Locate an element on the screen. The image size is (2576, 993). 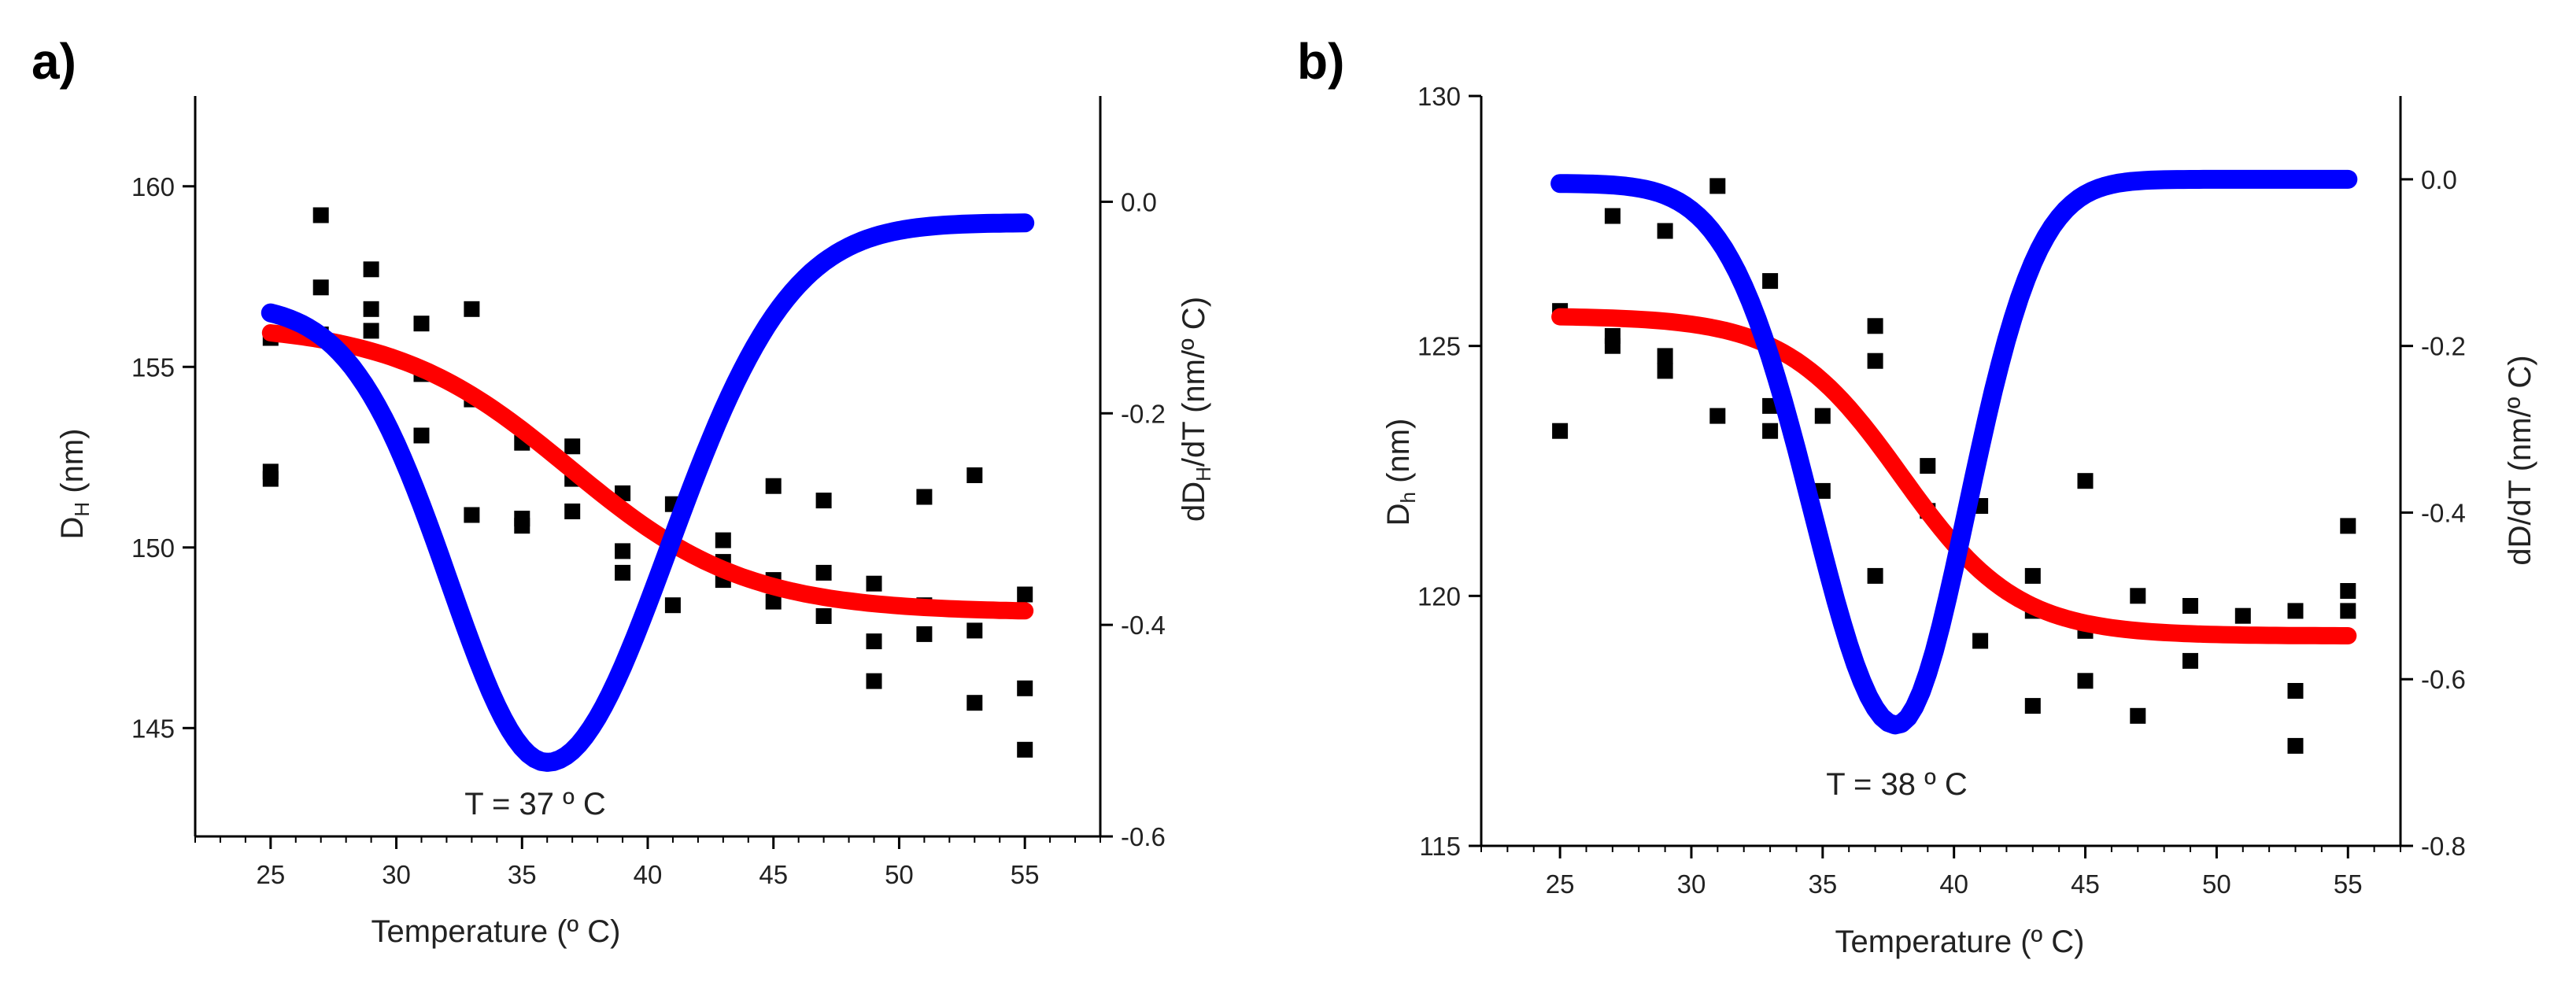
panel-a-x-axis-label: Temperature (º C) is located at coordinates (496, 931).